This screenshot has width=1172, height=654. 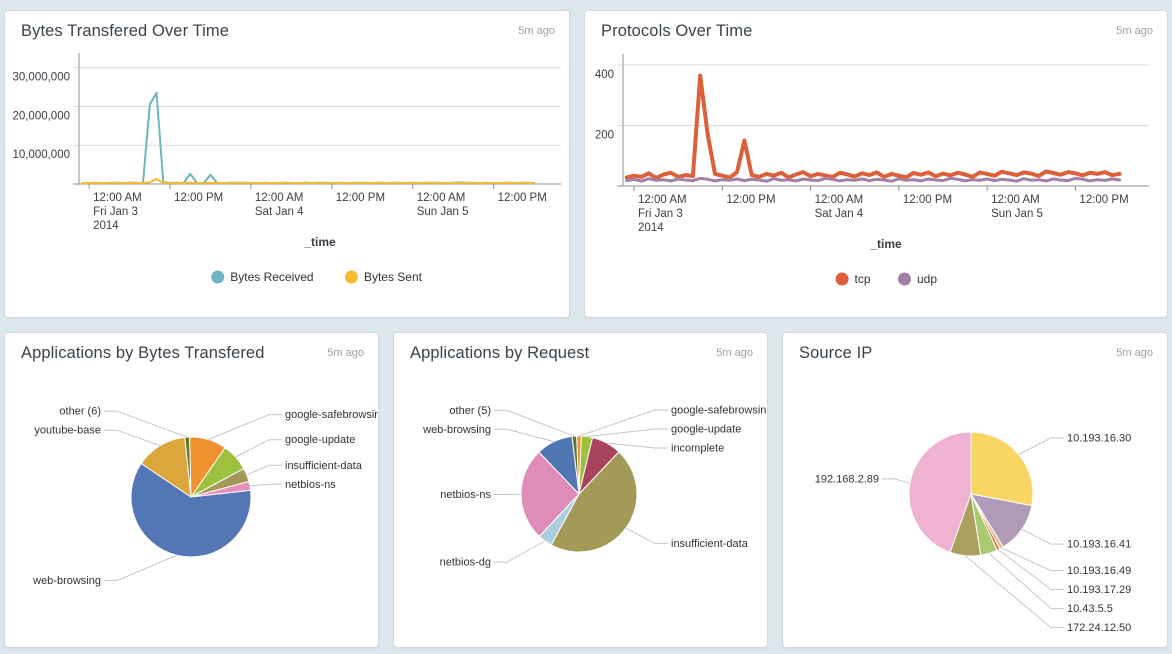 I want to click on pie-slice-label: insufficient-data, so click(x=710, y=544).